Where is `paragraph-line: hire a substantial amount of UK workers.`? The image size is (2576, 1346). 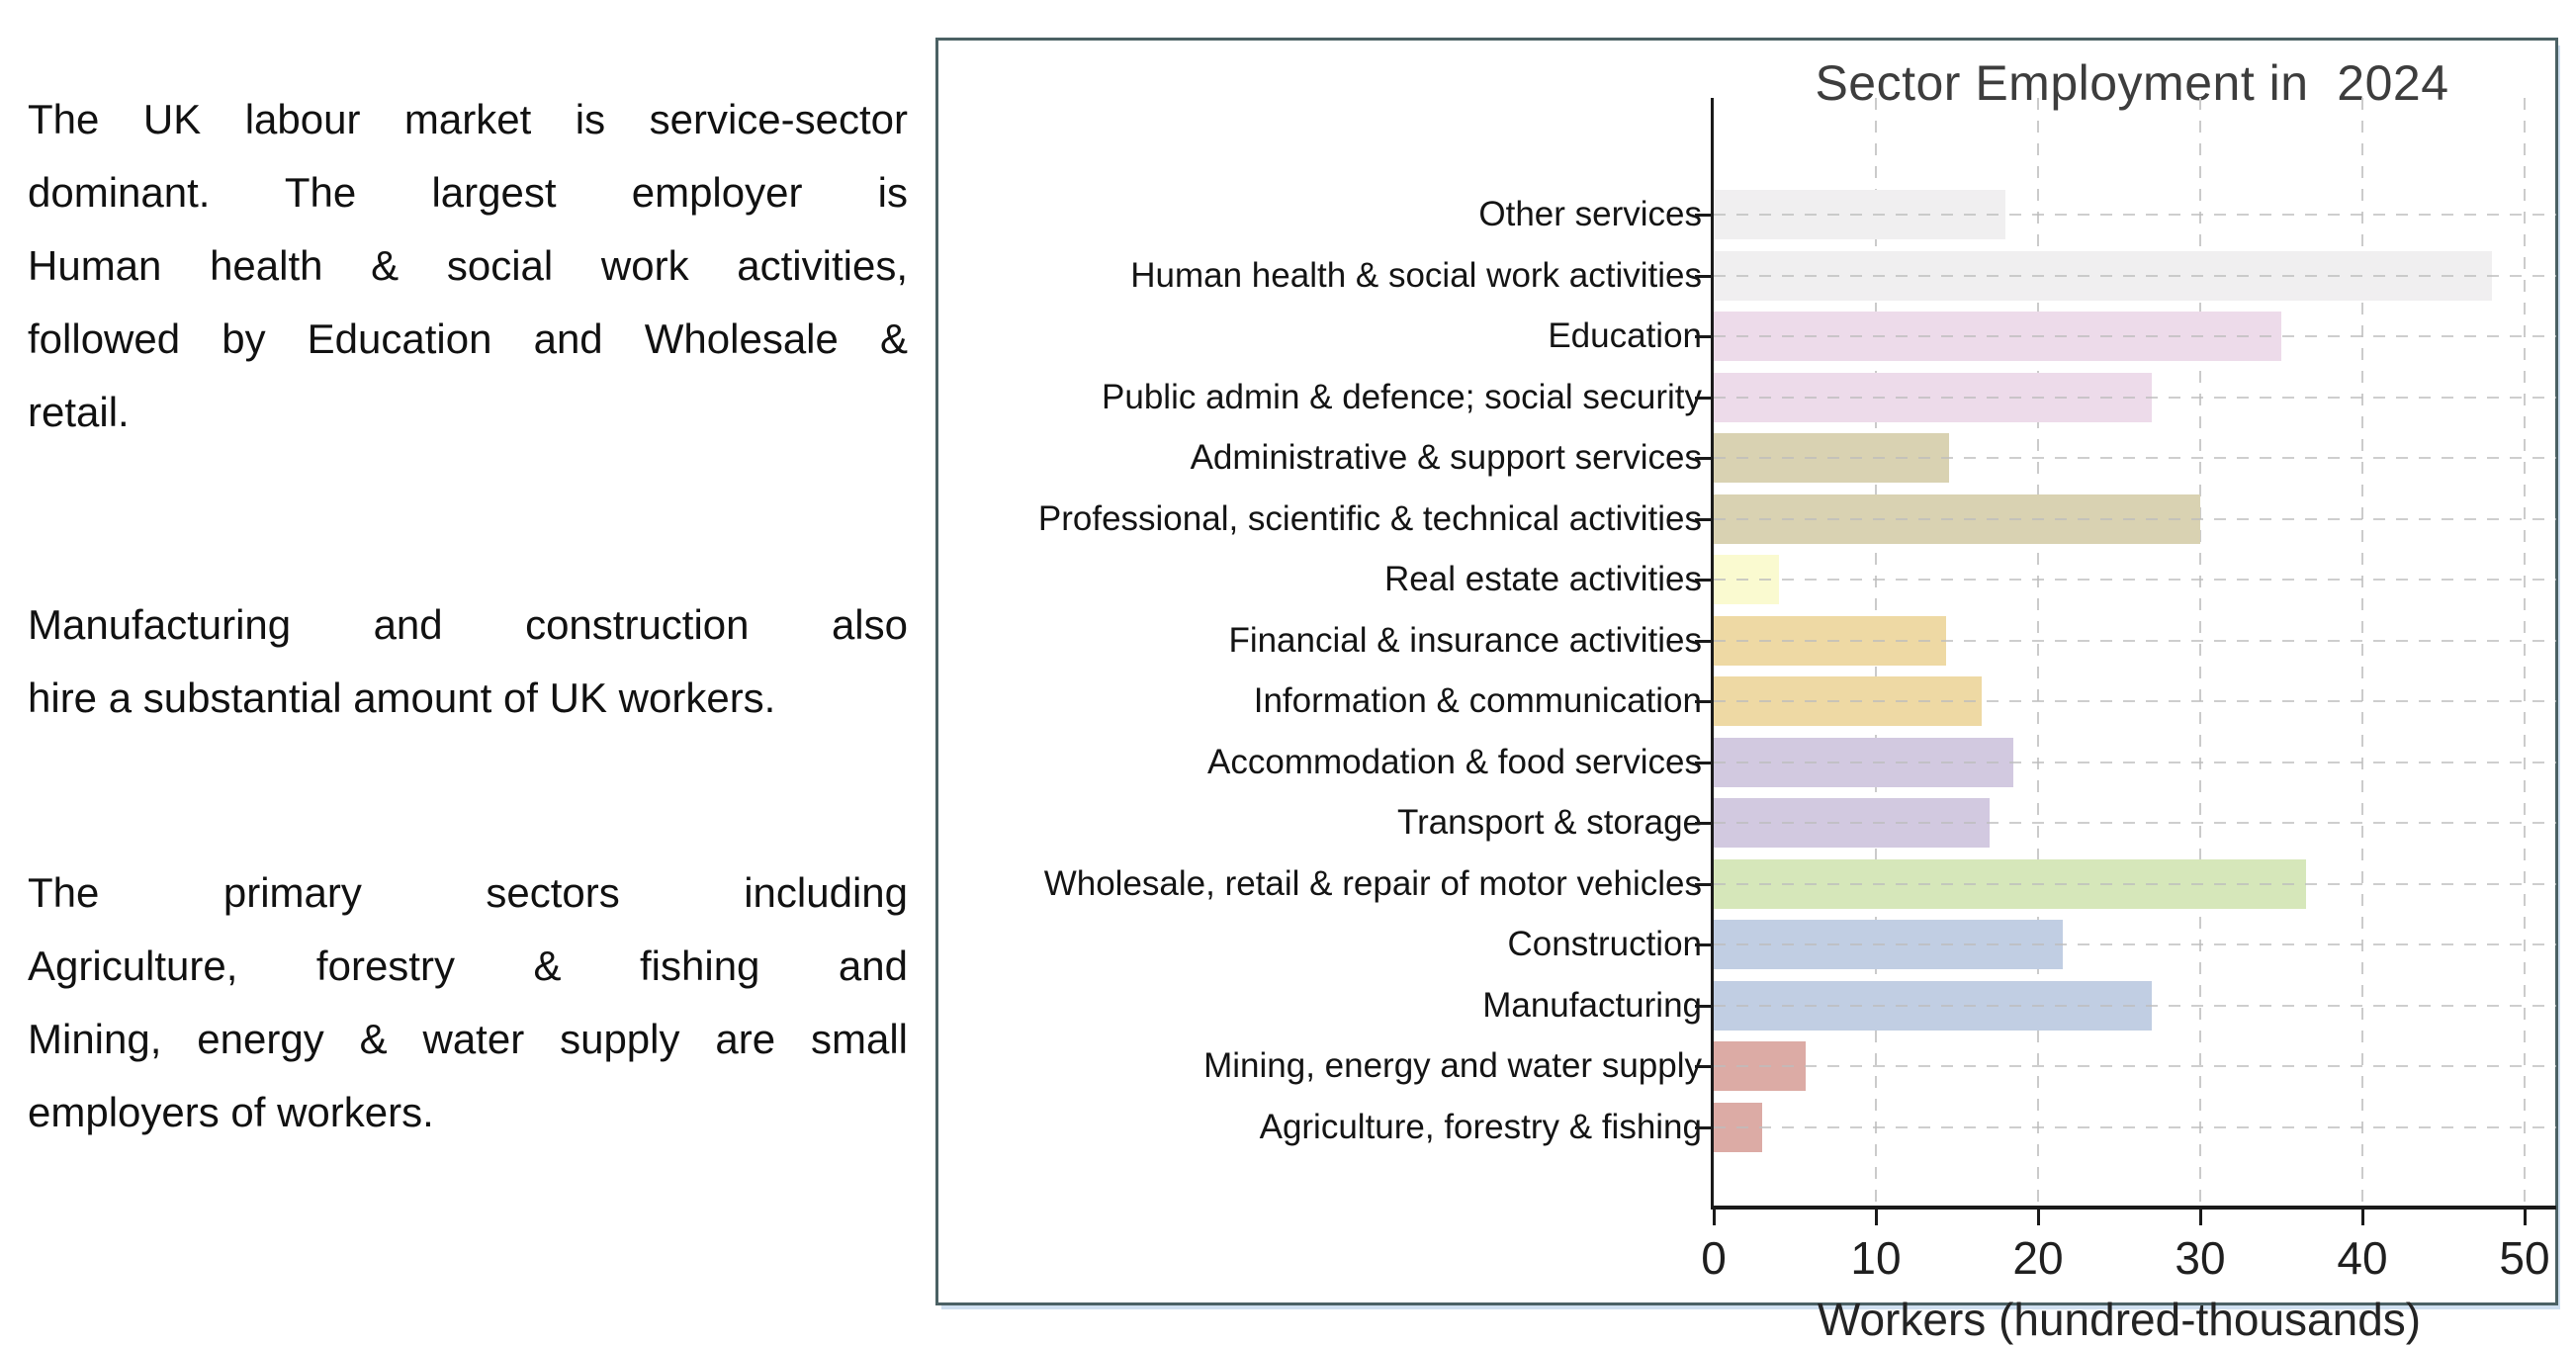 paragraph-line: hire a substantial amount of UK workers. is located at coordinates (402, 697).